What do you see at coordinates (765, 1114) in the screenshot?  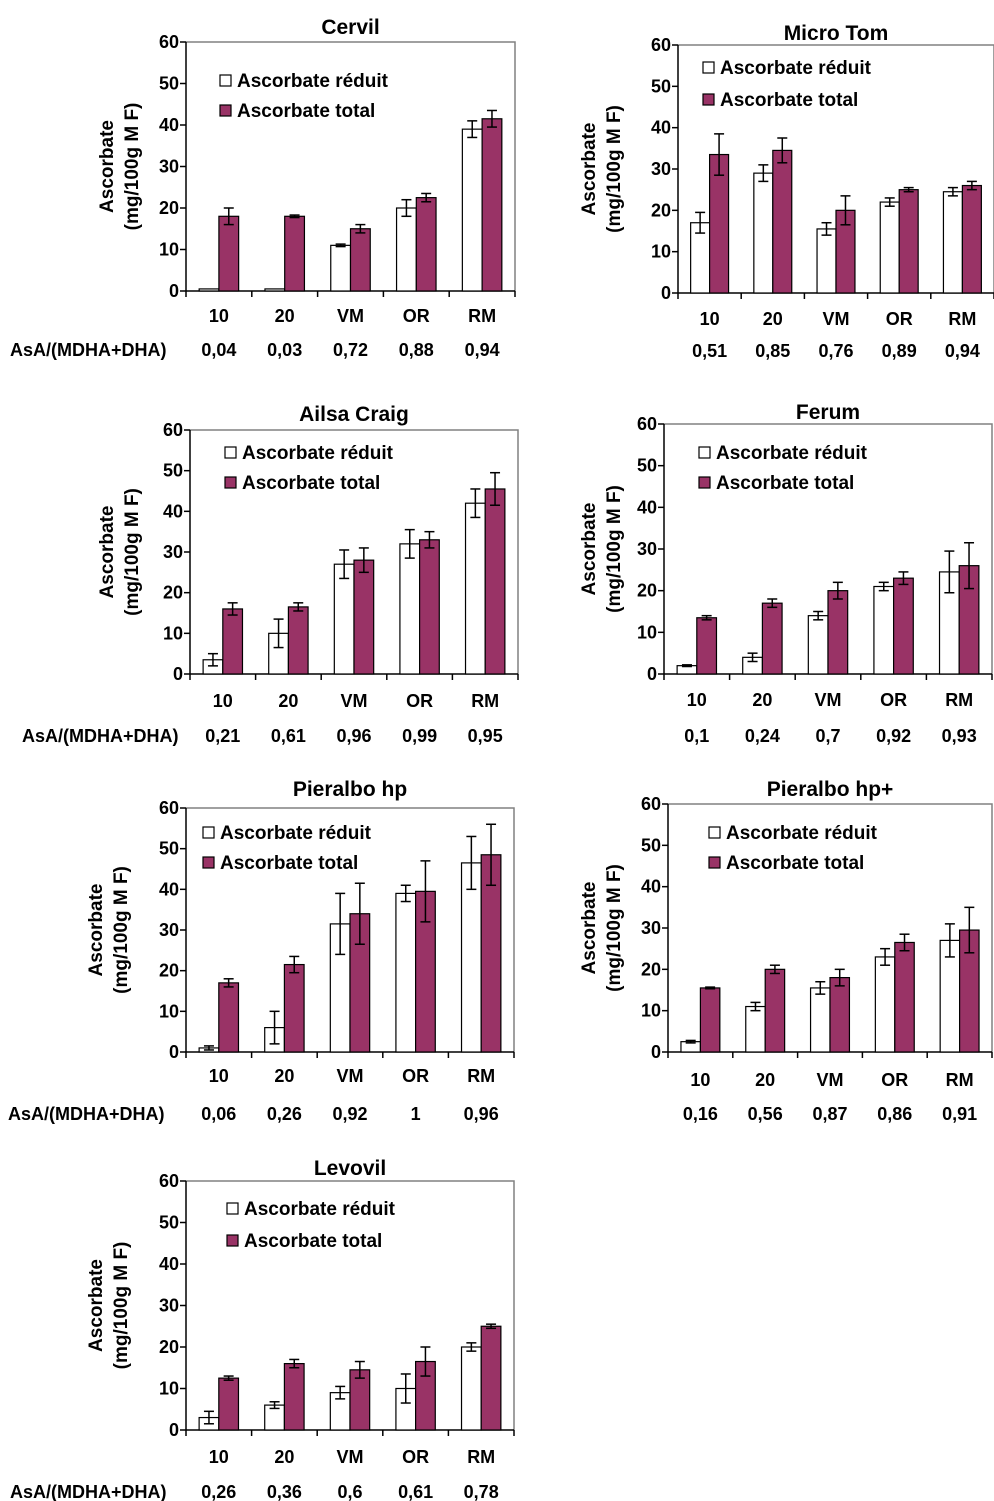 I see `ratio-value: 0,56` at bounding box center [765, 1114].